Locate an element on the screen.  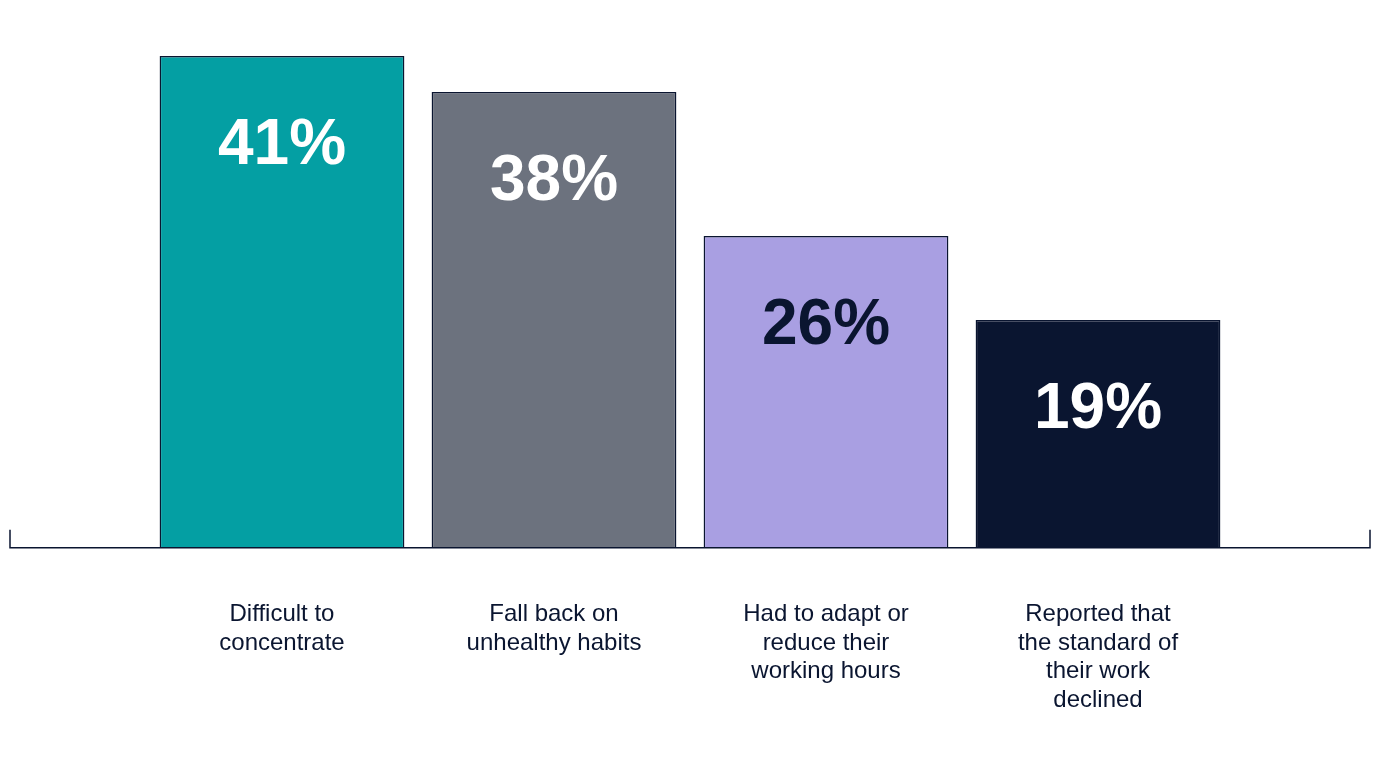
x-tick-label: Fall back on unhealthy habits is located at coordinates (554, 626).